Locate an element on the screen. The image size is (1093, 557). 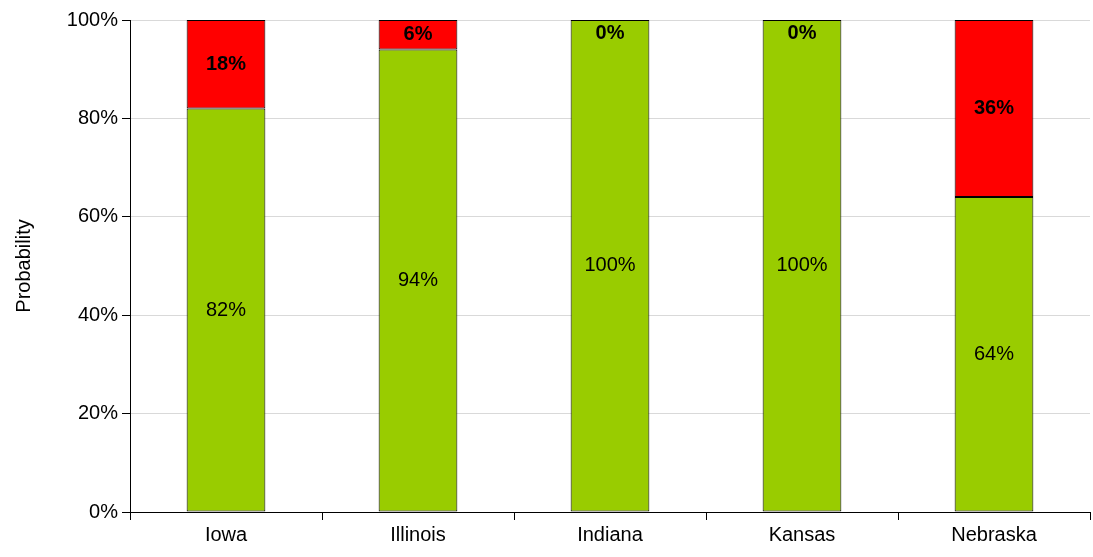
data-label: 36% is located at coordinates (994, 107).